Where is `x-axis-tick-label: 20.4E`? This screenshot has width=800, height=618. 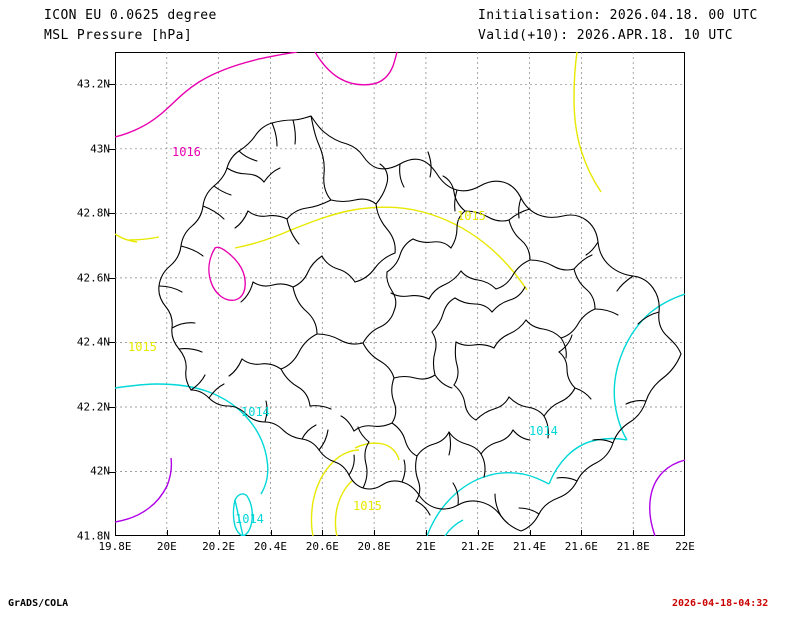
x-axis-tick-label: 20.4E is located at coordinates (270, 546).